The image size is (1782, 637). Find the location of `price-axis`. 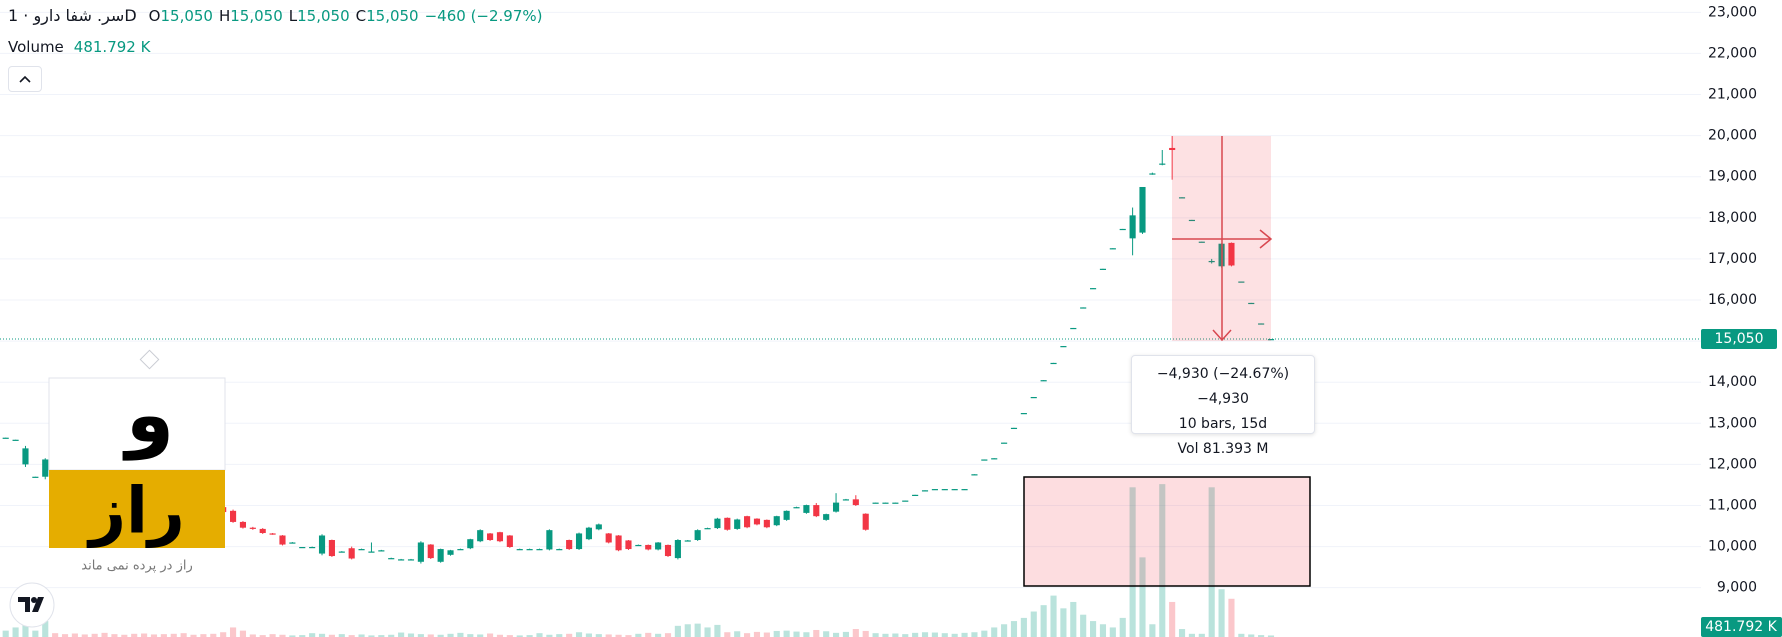

price-axis is located at coordinates (1741, 318).